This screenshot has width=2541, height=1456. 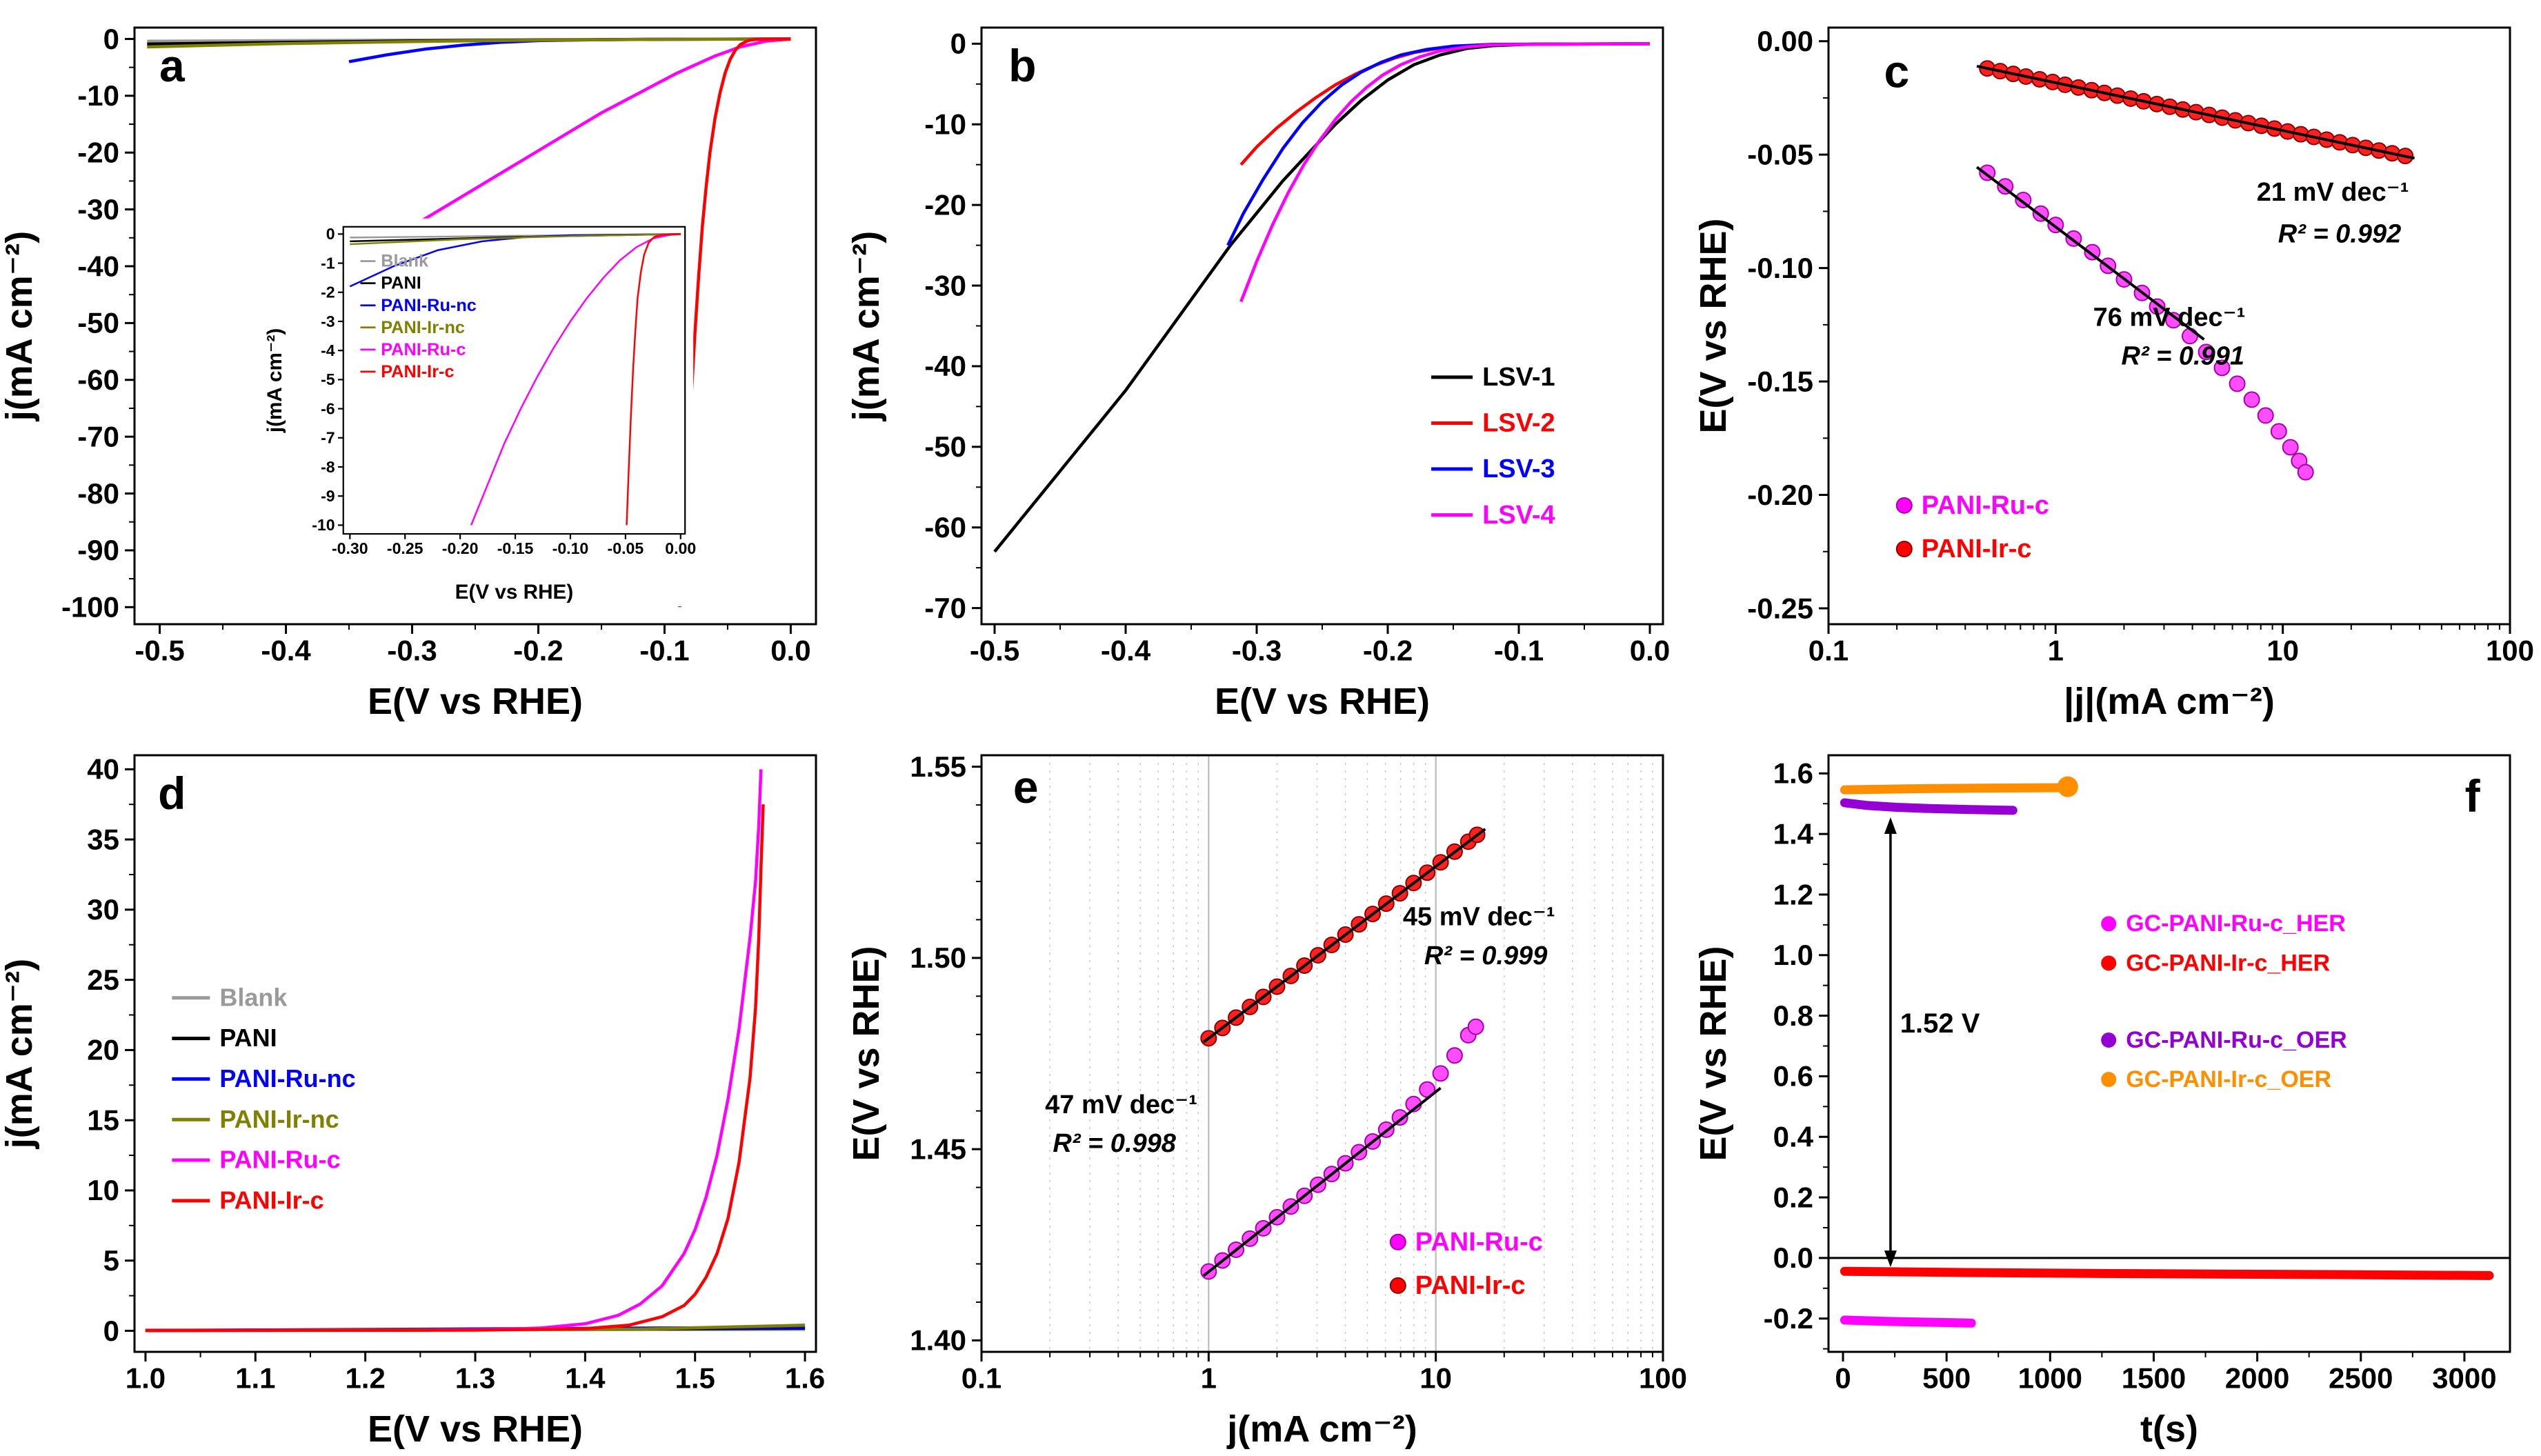 What do you see at coordinates (255, 1378) in the screenshot?
I see `x-tick-label: 1.1` at bounding box center [255, 1378].